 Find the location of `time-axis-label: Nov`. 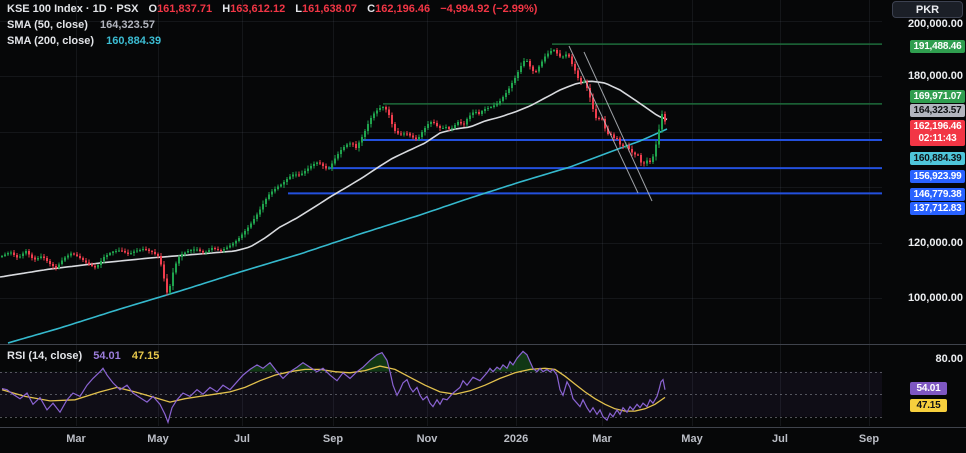

time-axis-label: Nov is located at coordinates (427, 439).